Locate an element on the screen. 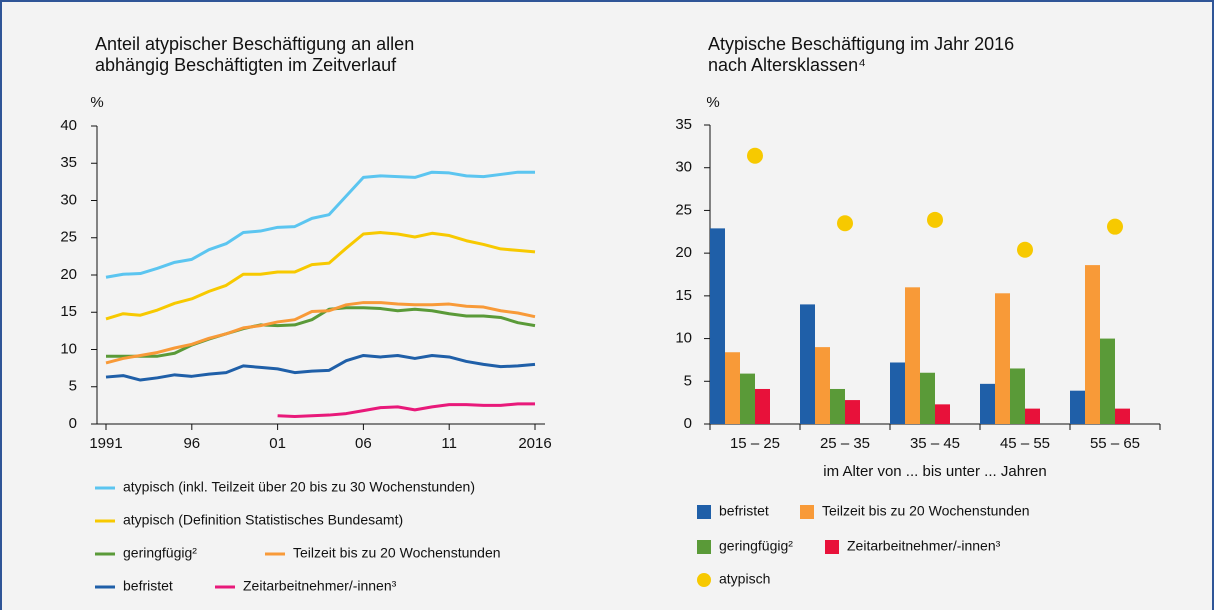  x-tick-label: 45 – 55 is located at coordinates (1025, 443).